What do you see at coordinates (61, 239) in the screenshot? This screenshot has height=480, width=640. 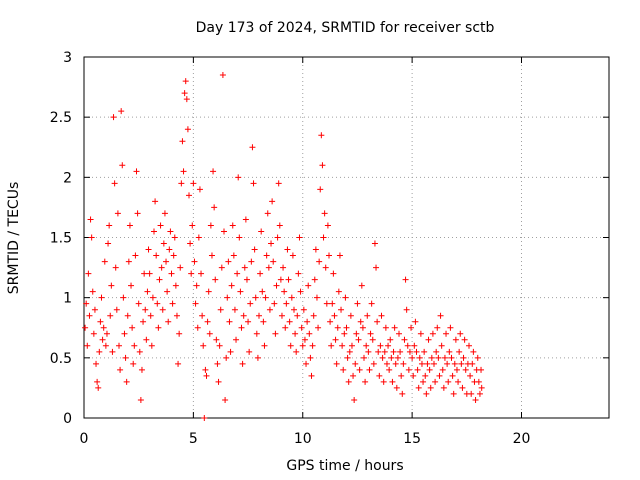 I see `y-tick-label: 1.5` at bounding box center [61, 239].